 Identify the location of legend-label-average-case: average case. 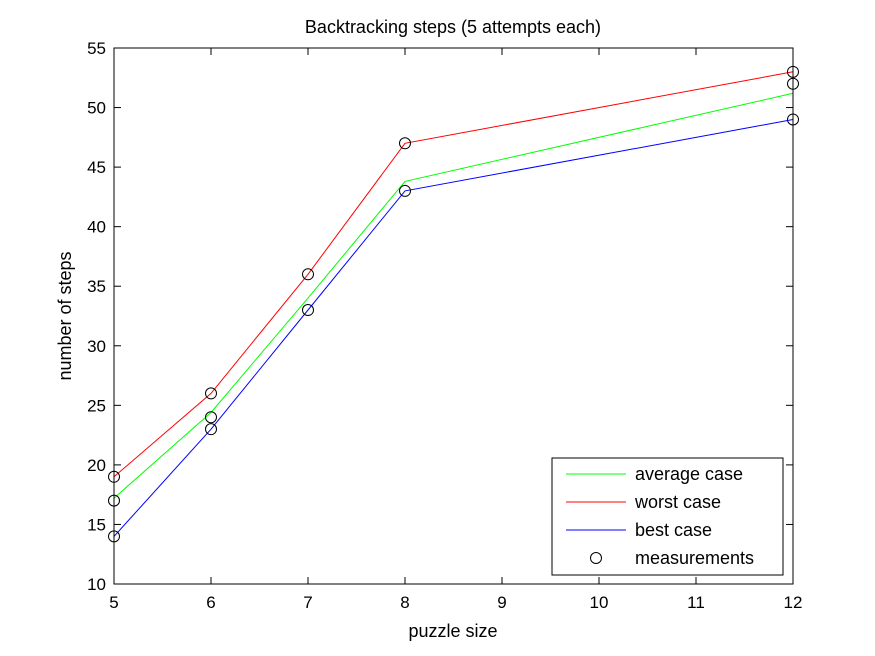
(689, 474).